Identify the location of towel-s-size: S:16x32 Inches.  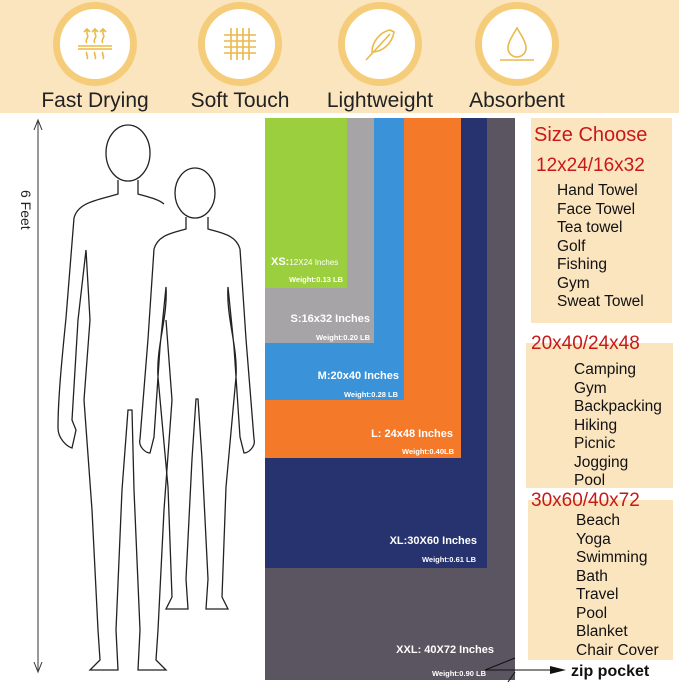
(330, 319).